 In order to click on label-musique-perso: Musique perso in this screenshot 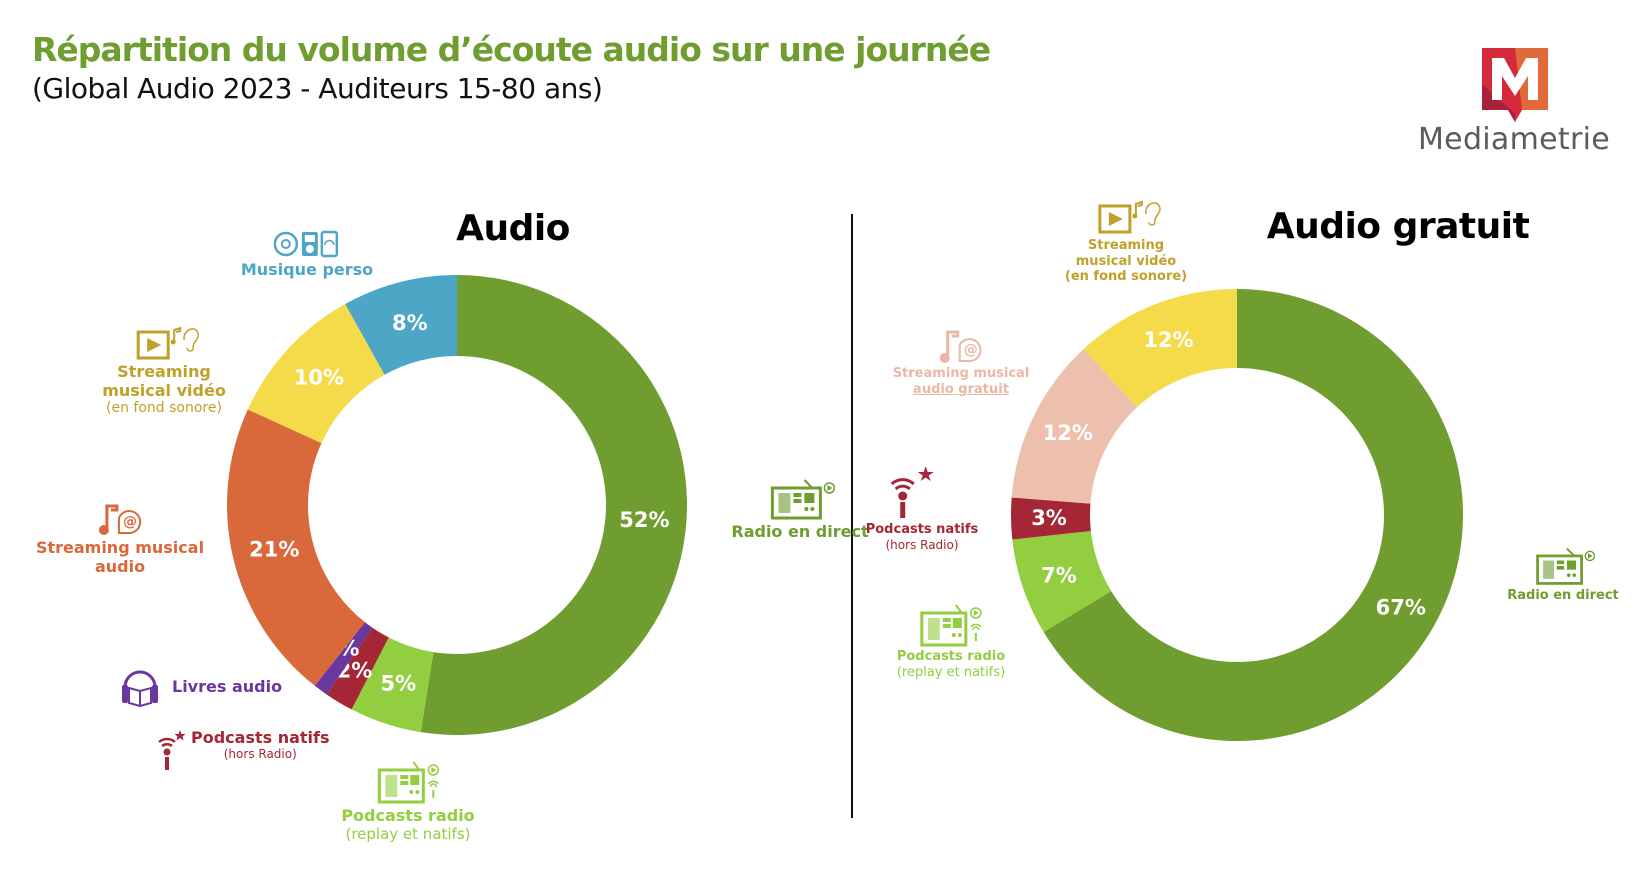, I will do `click(307, 254)`.